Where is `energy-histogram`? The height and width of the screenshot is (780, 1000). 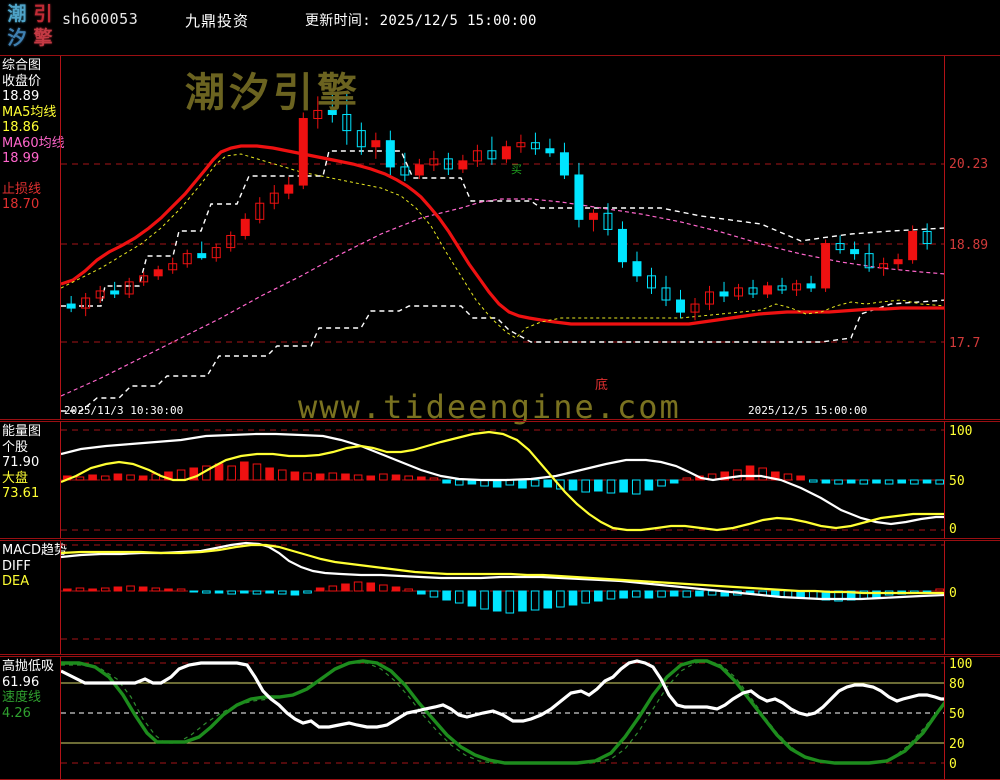
energy-histogram is located at coordinates (503, 478).